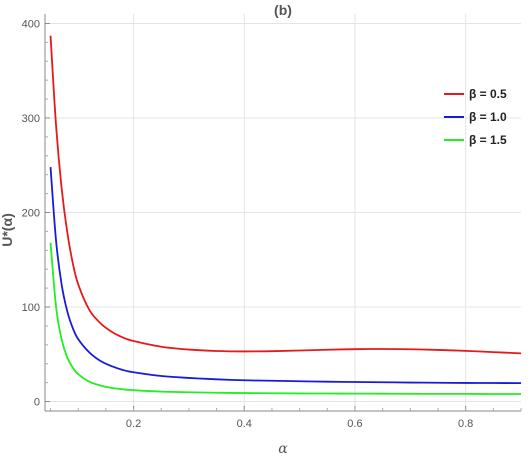 The width and height of the screenshot is (531, 461). I want to click on x-tick-label: 0.8, so click(465, 424).